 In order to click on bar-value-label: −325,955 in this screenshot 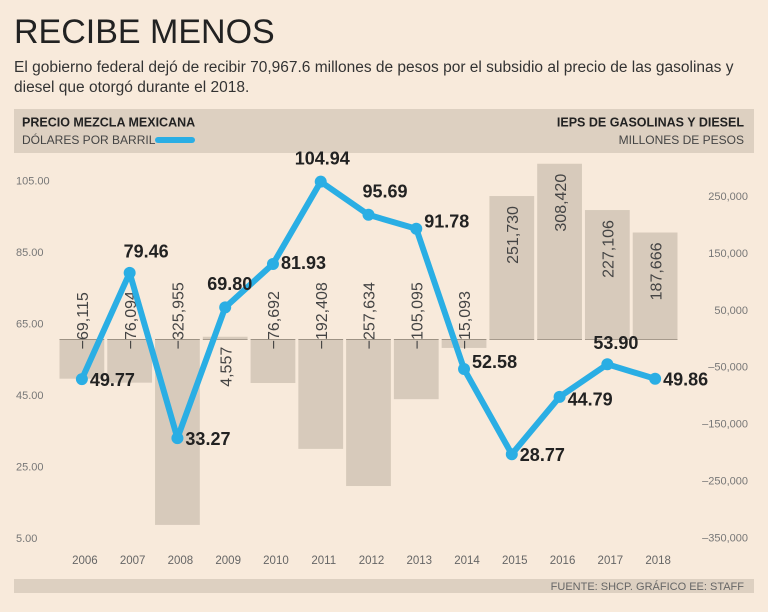, I will do `click(179, 315)`.